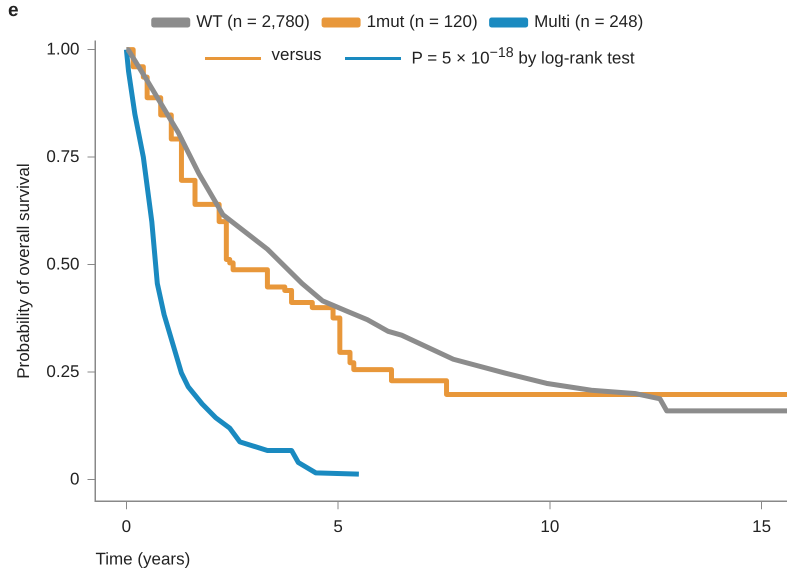  Describe the element at coordinates (142, 558) in the screenshot. I see `x-axis-title: Time (years)` at that location.